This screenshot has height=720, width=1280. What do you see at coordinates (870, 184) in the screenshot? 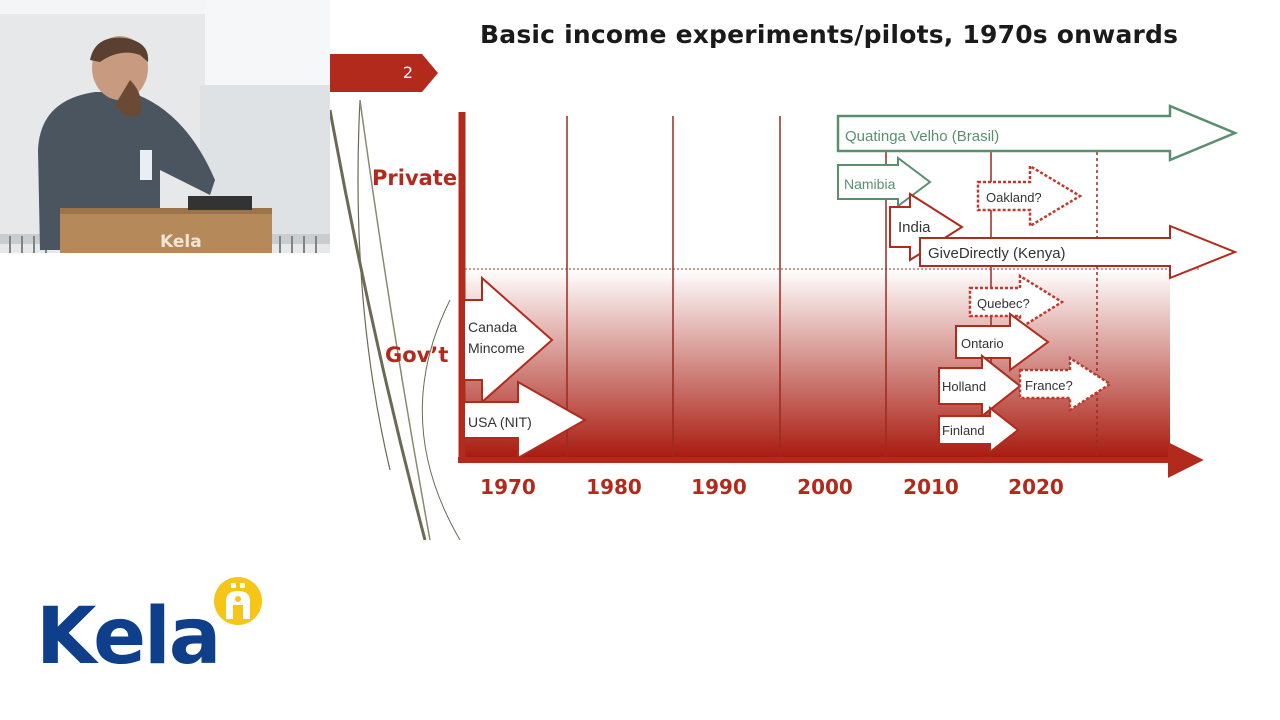
I see `label-namibia: Namibia` at bounding box center [870, 184].